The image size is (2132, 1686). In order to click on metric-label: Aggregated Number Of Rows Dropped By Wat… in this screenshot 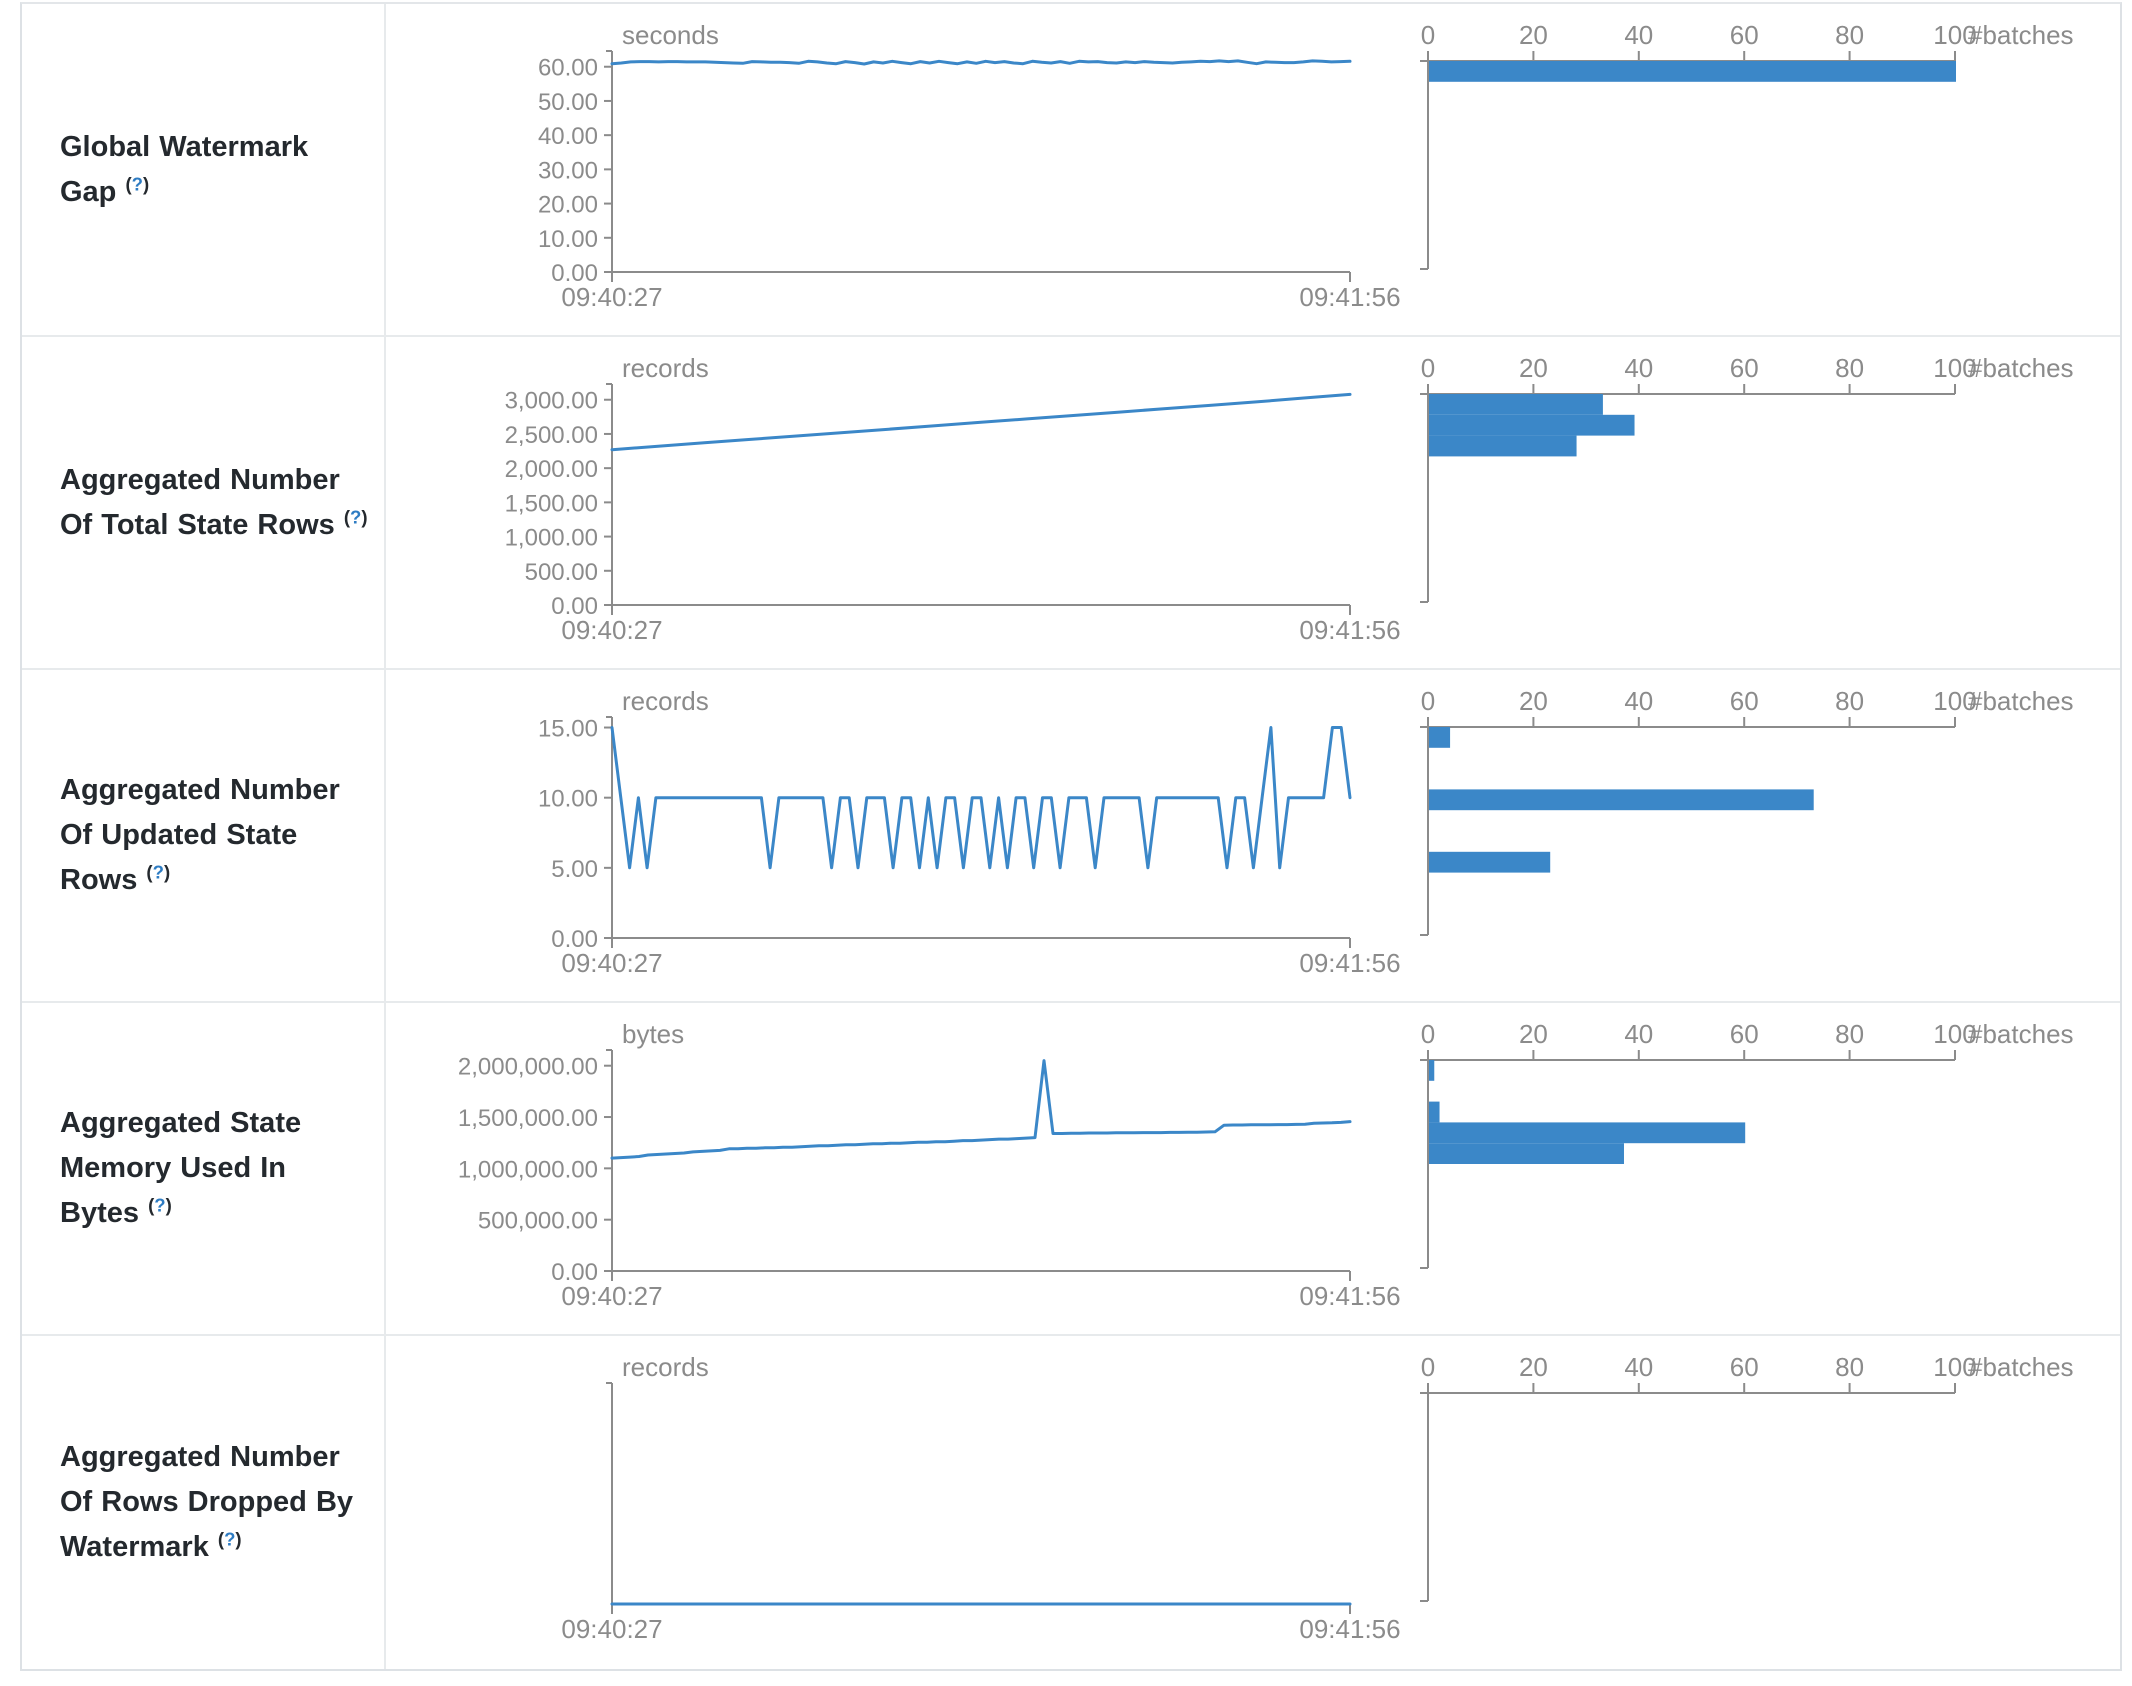, I will do `click(215, 1502)`.